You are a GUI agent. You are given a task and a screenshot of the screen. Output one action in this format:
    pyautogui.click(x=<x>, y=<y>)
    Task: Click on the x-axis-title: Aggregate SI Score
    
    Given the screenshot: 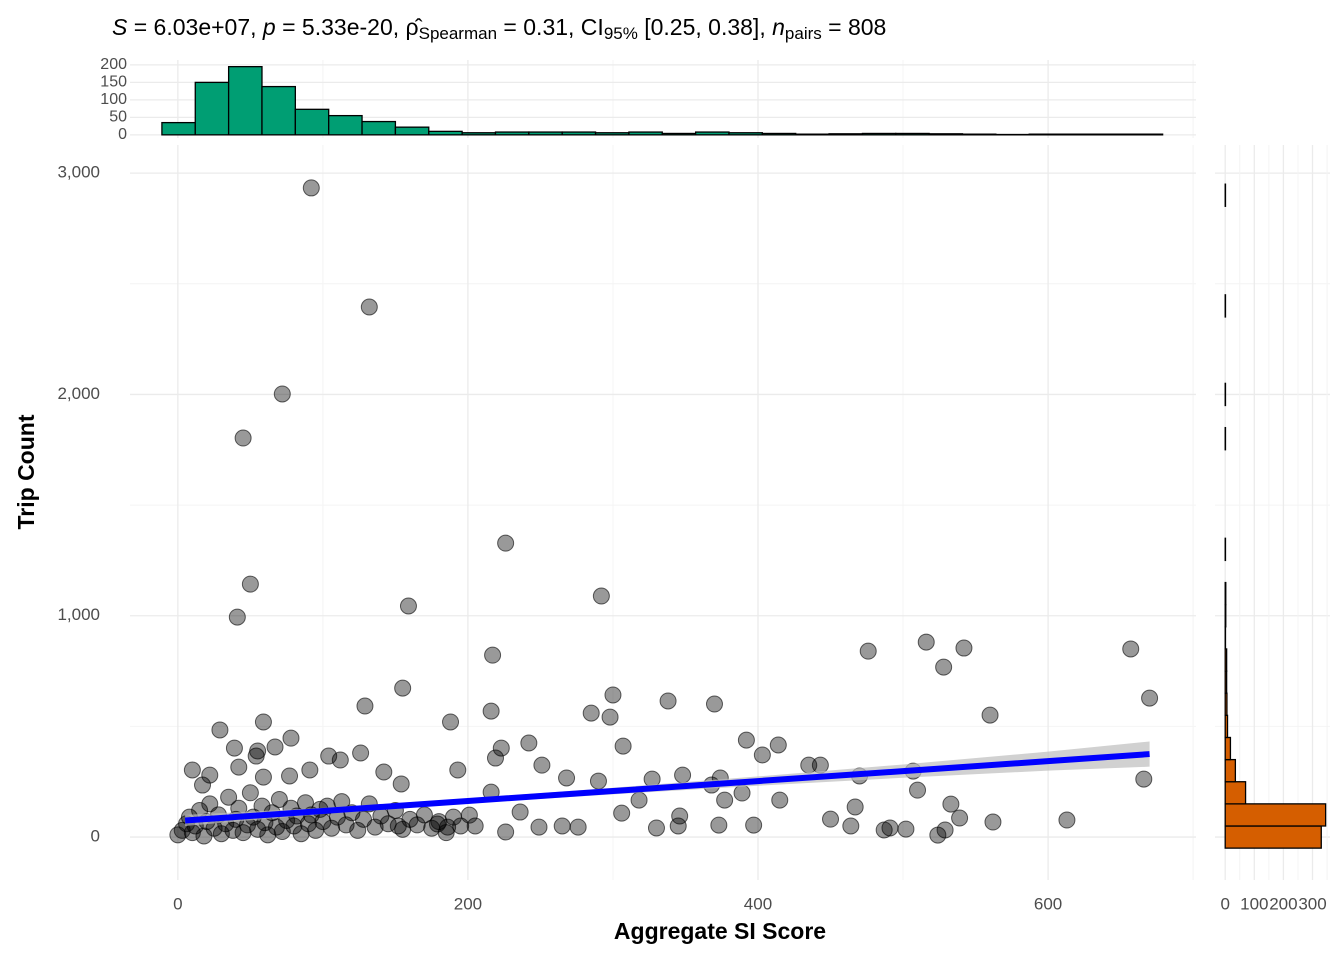 What is the action you would take?
    pyautogui.click(x=720, y=931)
    